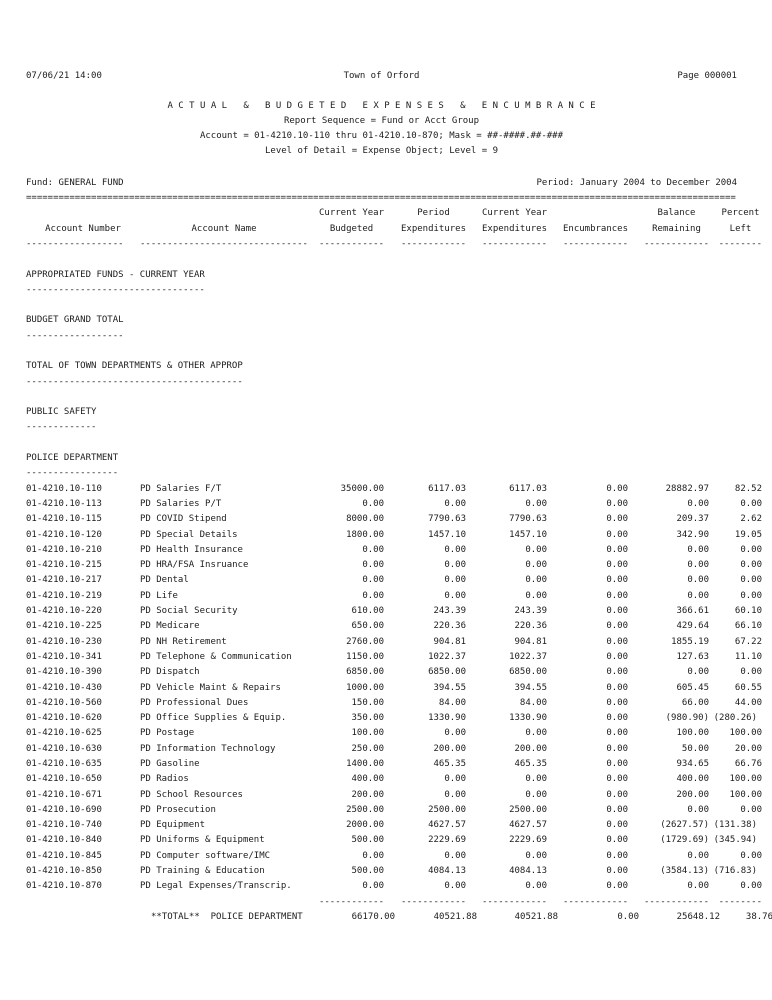  Describe the element at coordinates (592, 213) in the screenshot. I see `column-label` at that location.